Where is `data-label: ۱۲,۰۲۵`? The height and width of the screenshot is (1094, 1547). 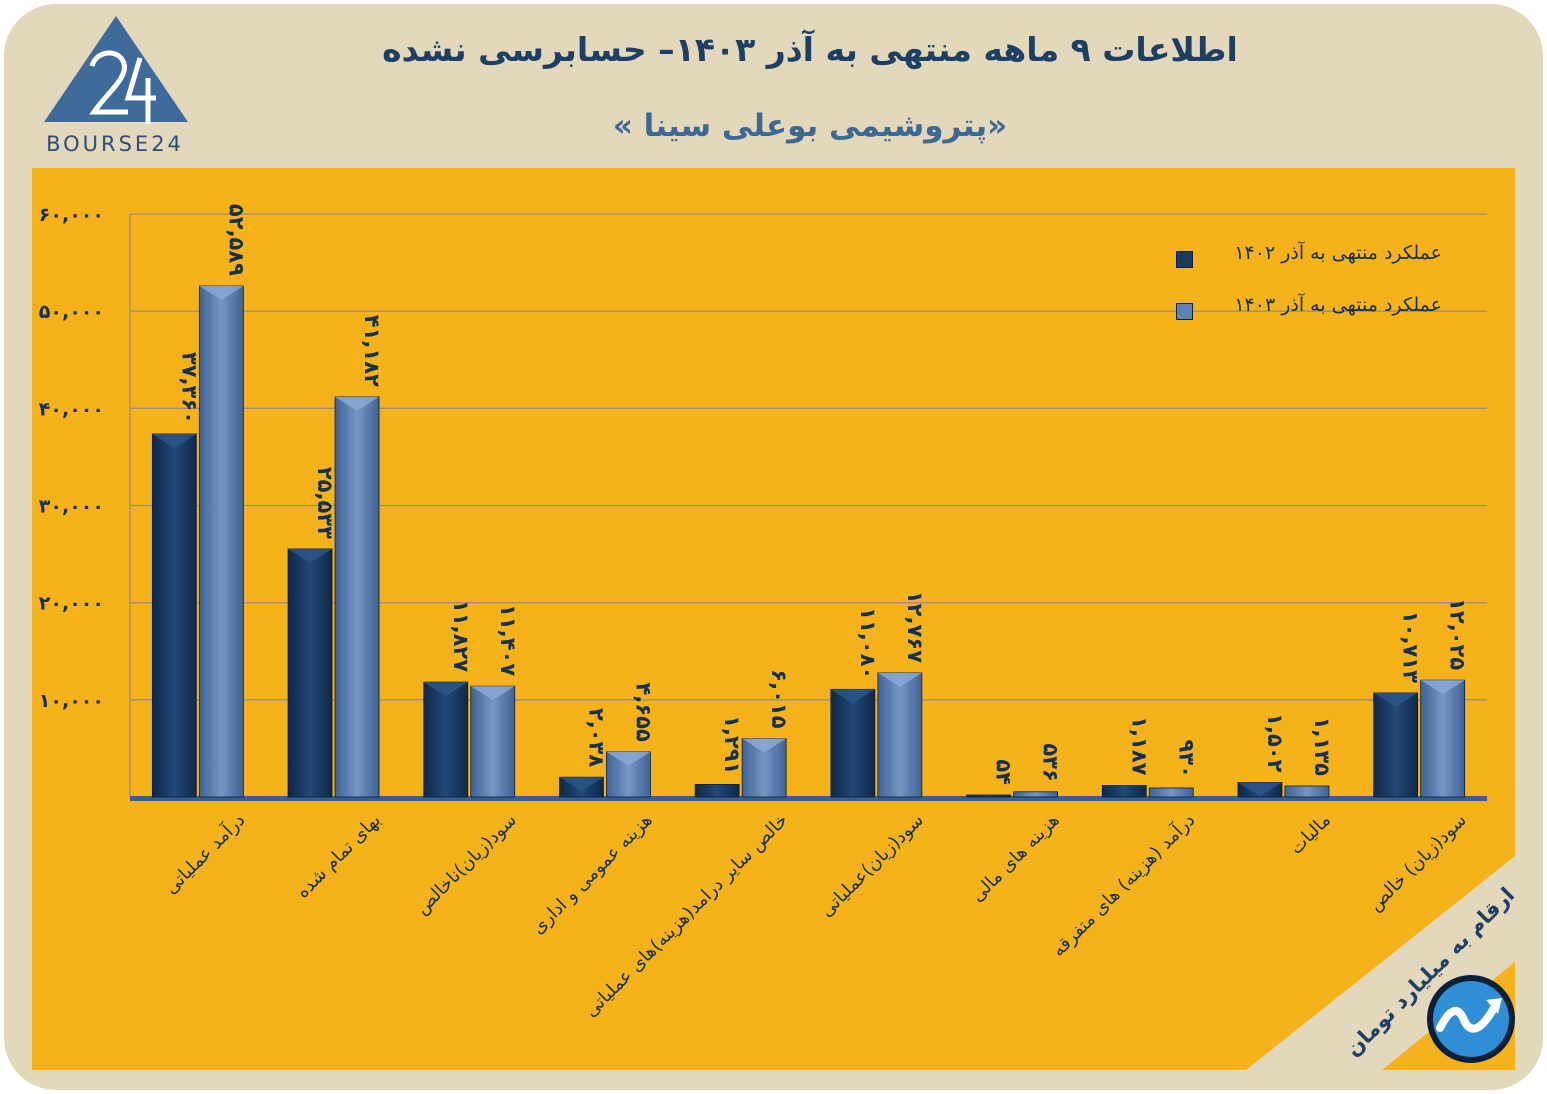 data-label: ۱۲,۰۲۵ is located at coordinates (1458, 634).